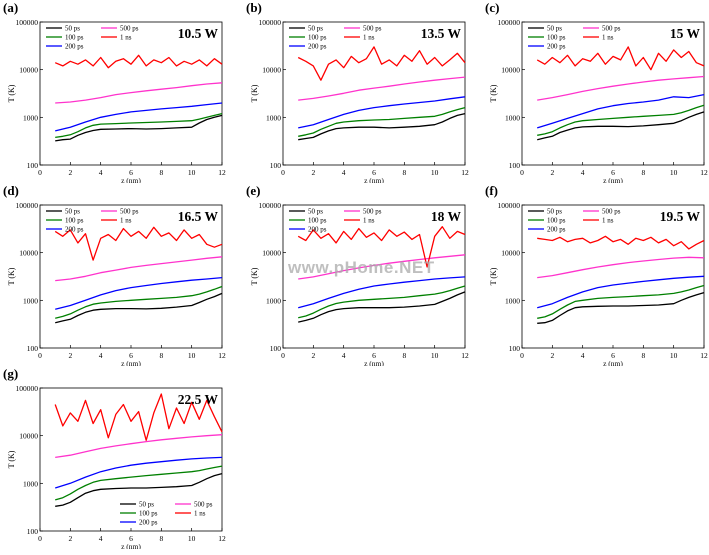 This screenshot has width=709, height=555. Describe the element at coordinates (254, 7) in the screenshot. I see `panel-label: (b)` at that location.